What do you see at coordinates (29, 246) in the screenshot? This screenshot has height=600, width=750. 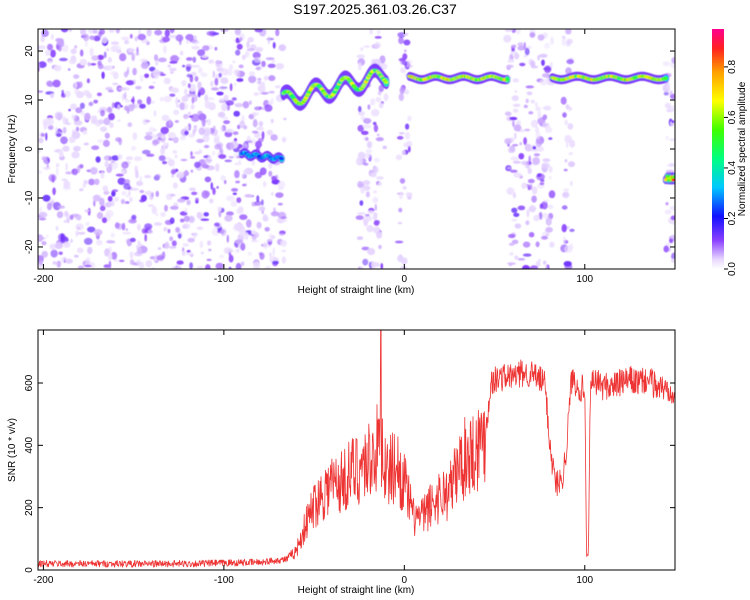 I see `y-tick-label: -20` at bounding box center [29, 246].